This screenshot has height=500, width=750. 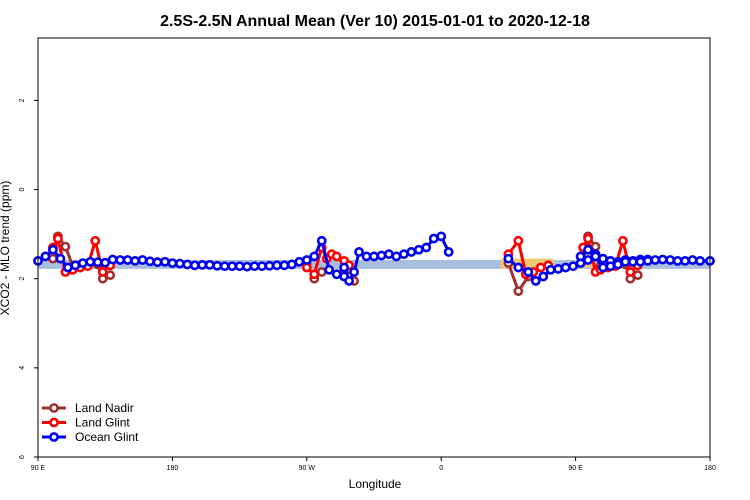 What do you see at coordinates (22, 190) in the screenshot?
I see `y-tick-label: 0` at bounding box center [22, 190].